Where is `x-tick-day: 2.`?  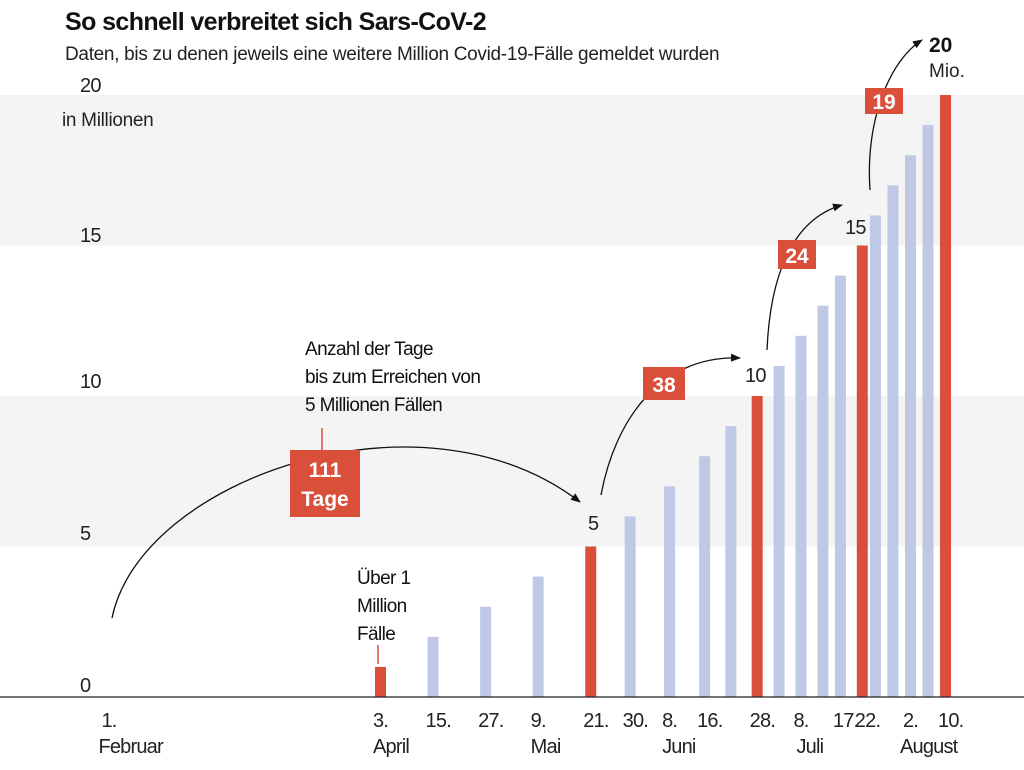 x-tick-day: 2. is located at coordinates (910, 721).